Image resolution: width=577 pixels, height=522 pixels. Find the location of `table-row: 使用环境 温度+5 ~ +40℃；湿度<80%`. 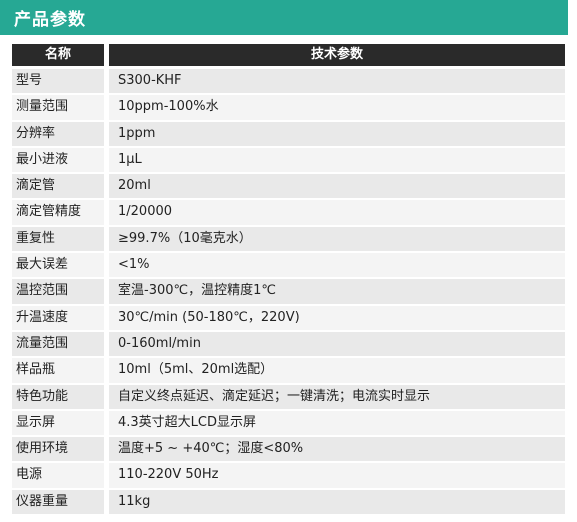

table-row: 使用环境 温度+5 ~ +40℃；湿度<80% is located at coordinates (288, 449).